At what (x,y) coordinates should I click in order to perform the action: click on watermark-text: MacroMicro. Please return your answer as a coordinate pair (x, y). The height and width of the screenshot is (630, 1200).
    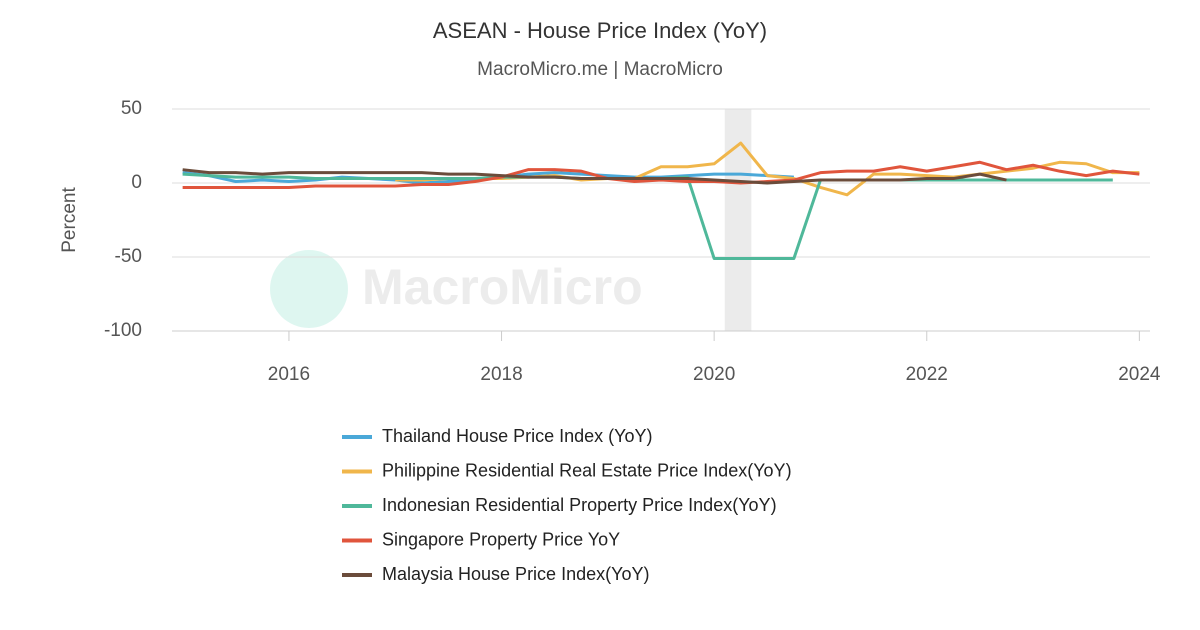
    Looking at the image, I should click on (502, 287).